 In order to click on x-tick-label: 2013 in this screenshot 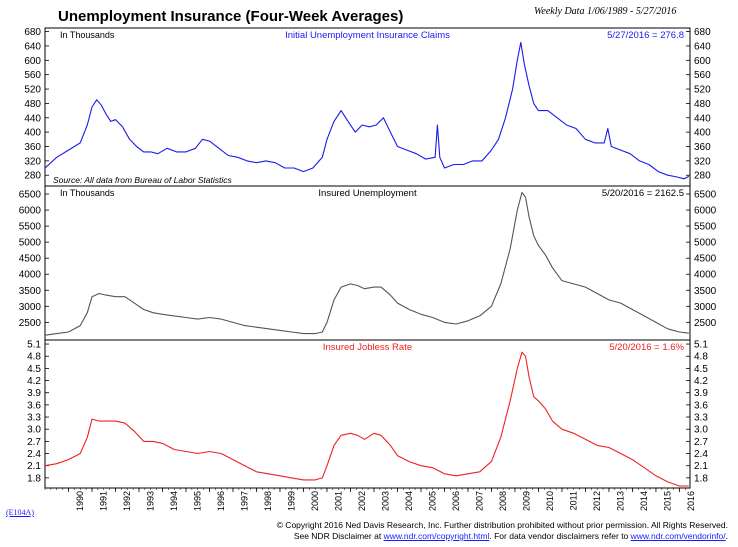, I will do `click(621, 501)`.